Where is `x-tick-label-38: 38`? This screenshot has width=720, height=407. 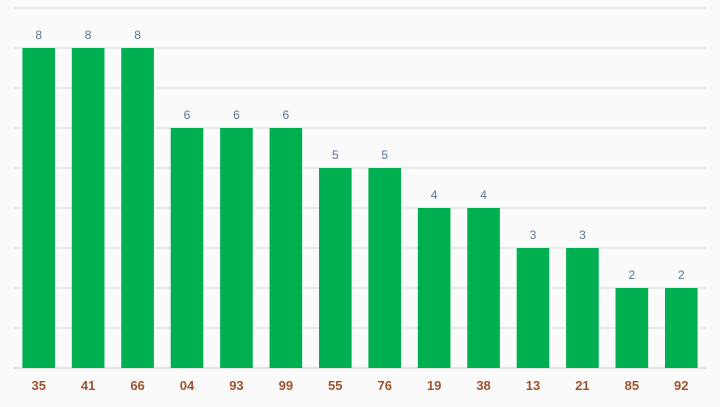 x-tick-label-38: 38 is located at coordinates (483, 385).